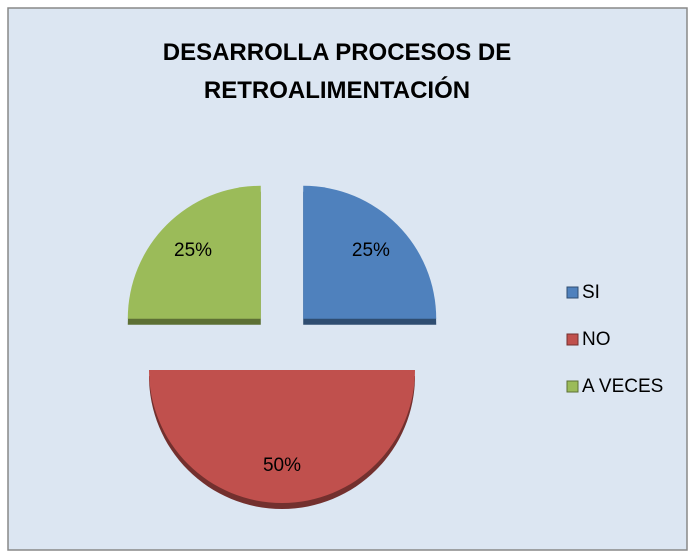 Image resolution: width=695 pixels, height=558 pixels. Describe the element at coordinates (622, 386) in the screenshot. I see `legend-label: A VECES` at that location.